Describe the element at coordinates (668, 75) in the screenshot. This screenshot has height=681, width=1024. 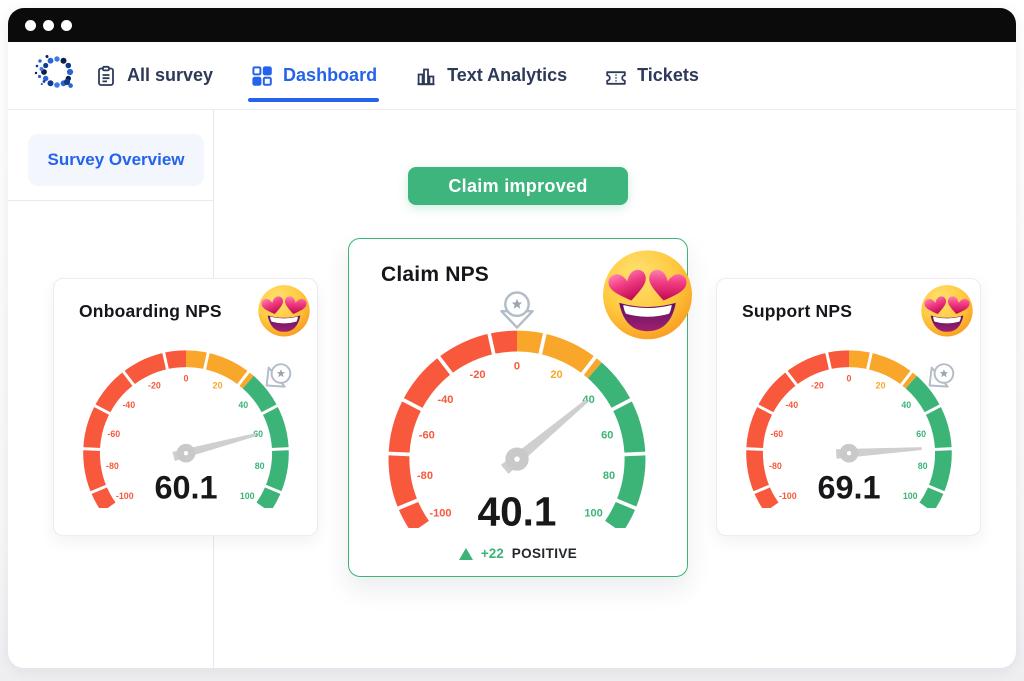
I see `nav-tab-label: Tickets` at that location.